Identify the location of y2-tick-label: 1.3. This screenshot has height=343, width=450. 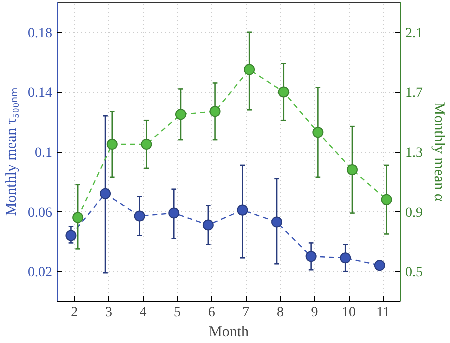
(414, 153).